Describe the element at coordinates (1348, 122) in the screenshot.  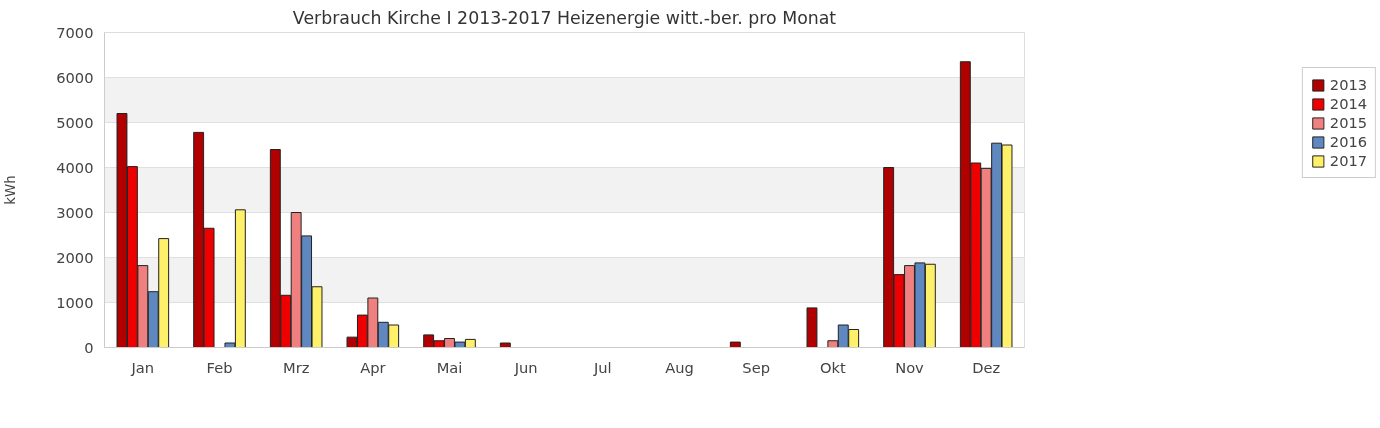
I see `legend-label: 2015` at that location.